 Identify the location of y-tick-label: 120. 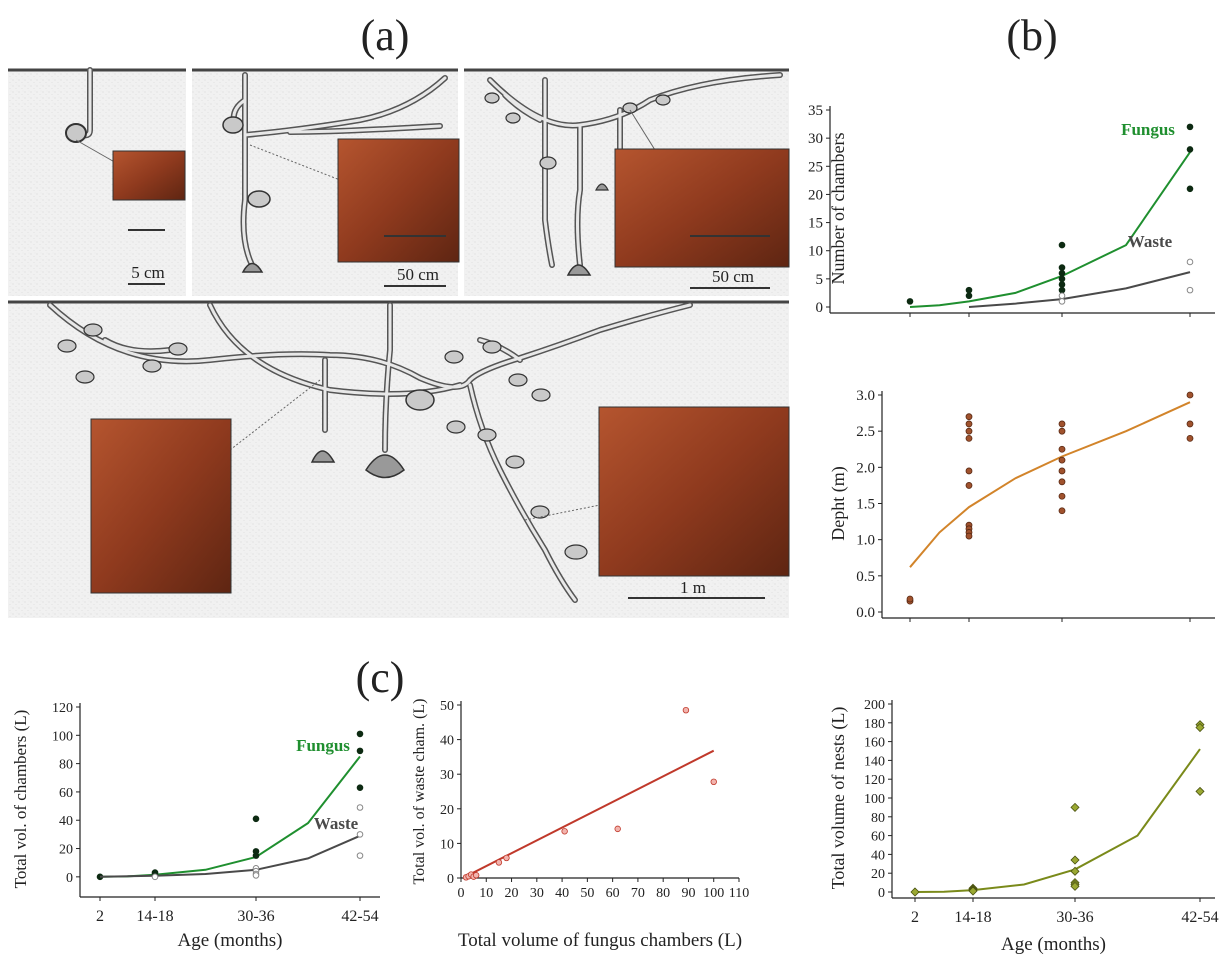
(62, 708).